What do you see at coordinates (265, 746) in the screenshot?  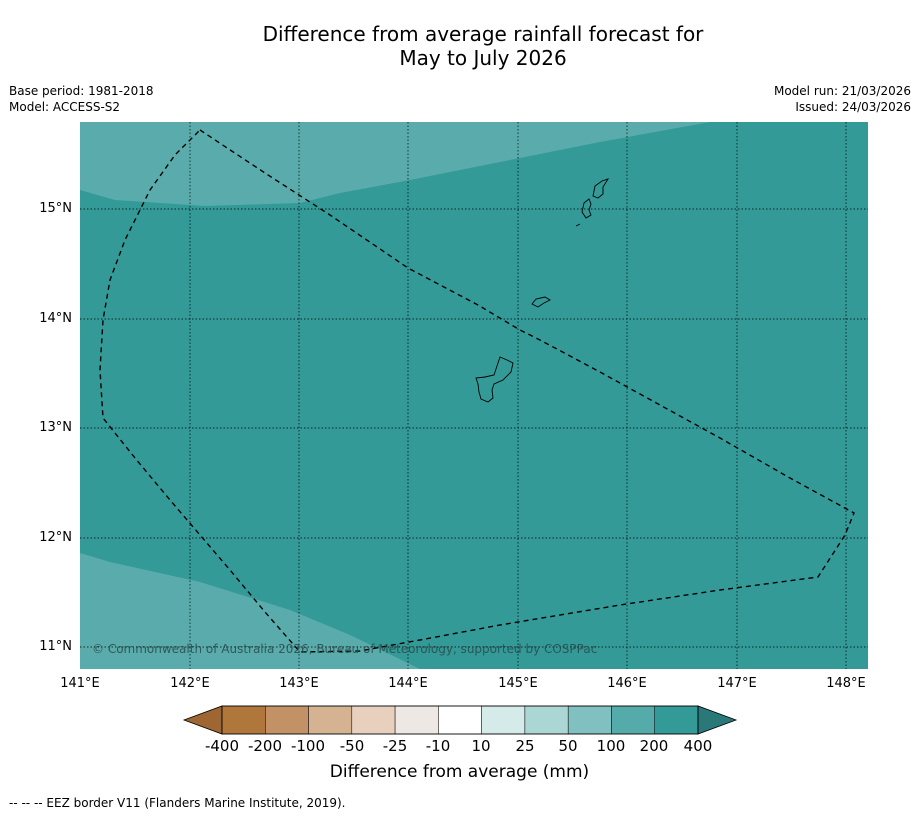 I see `cb-tick-1: -200` at bounding box center [265, 746].